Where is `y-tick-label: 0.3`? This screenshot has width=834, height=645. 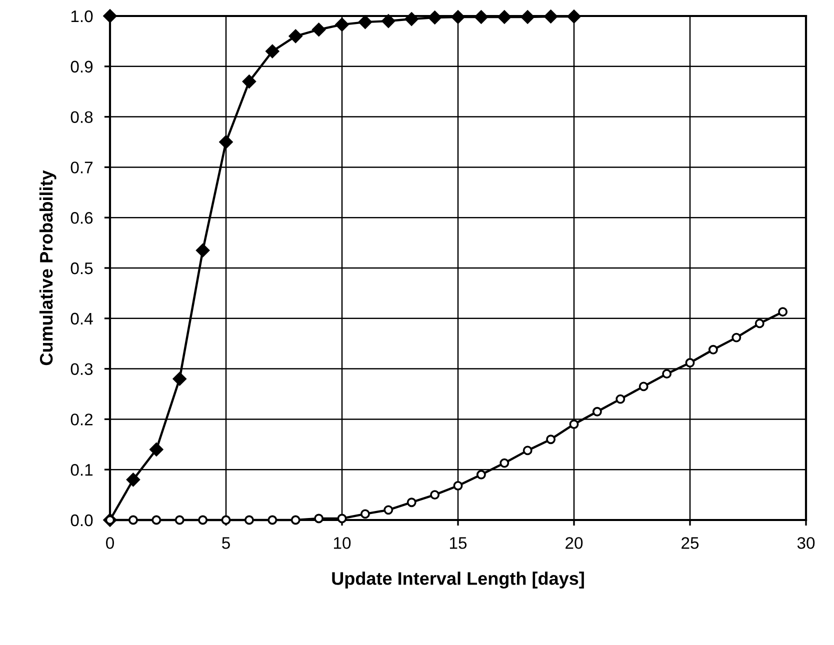 y-tick-label: 0.3 is located at coordinates (81, 369).